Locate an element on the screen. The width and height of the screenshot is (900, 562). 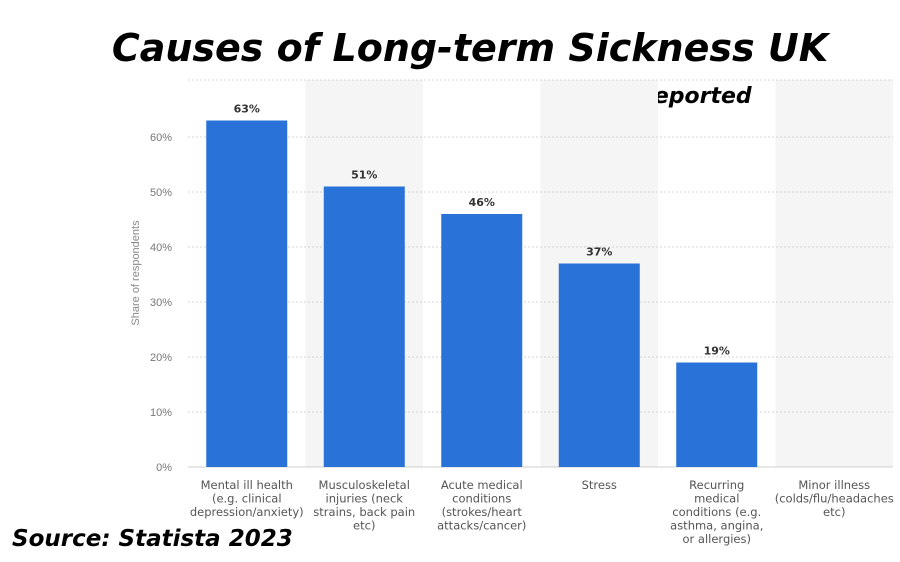
y-tick-label: 0% is located at coordinates (164, 468).